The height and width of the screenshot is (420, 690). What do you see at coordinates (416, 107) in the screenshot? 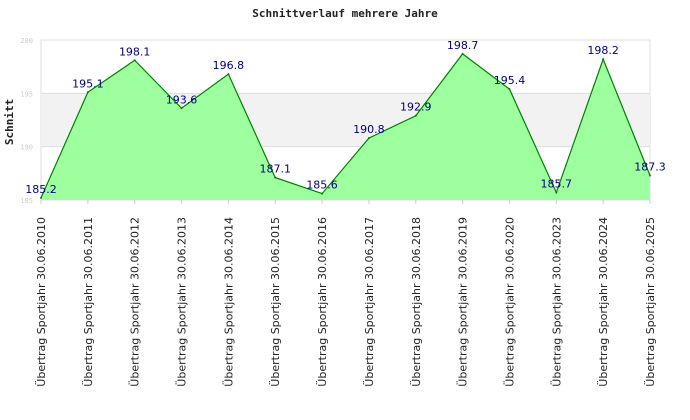
I see `data-label: 192.9` at bounding box center [416, 107].